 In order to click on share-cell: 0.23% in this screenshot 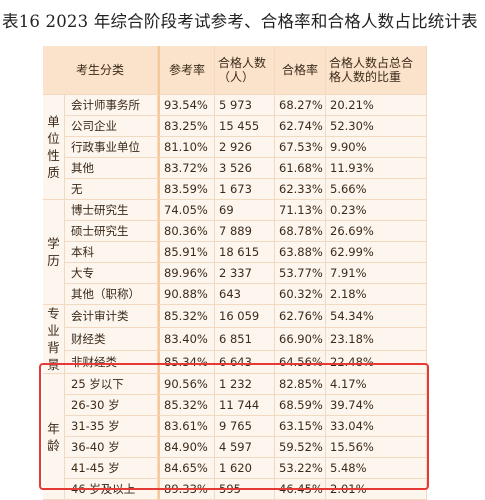, I will do `click(376, 210)`.